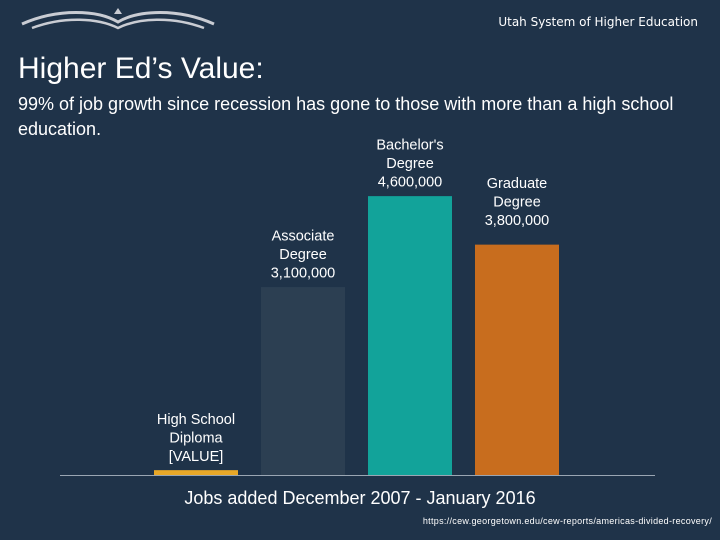 The width and height of the screenshot is (720, 540). Describe the element at coordinates (303, 255) in the screenshot. I see `bar-associate-label: Associate Degree 3,100,000` at that location.